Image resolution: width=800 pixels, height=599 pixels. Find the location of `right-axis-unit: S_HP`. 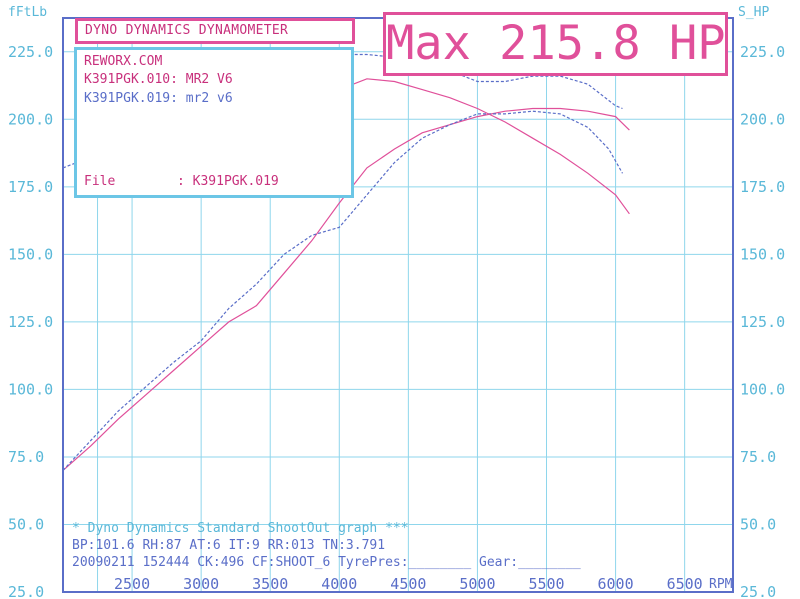

right-axis-unit: S_HP is located at coordinates (753, 12).